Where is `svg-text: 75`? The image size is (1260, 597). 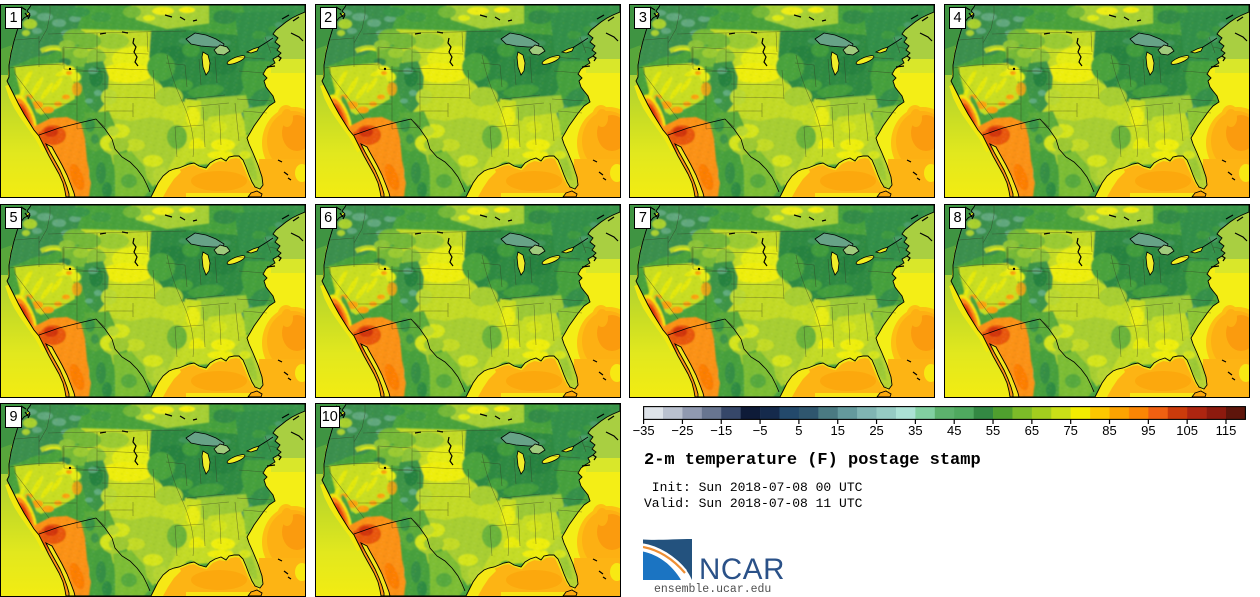
svg-text: 75 is located at coordinates (1070, 430).